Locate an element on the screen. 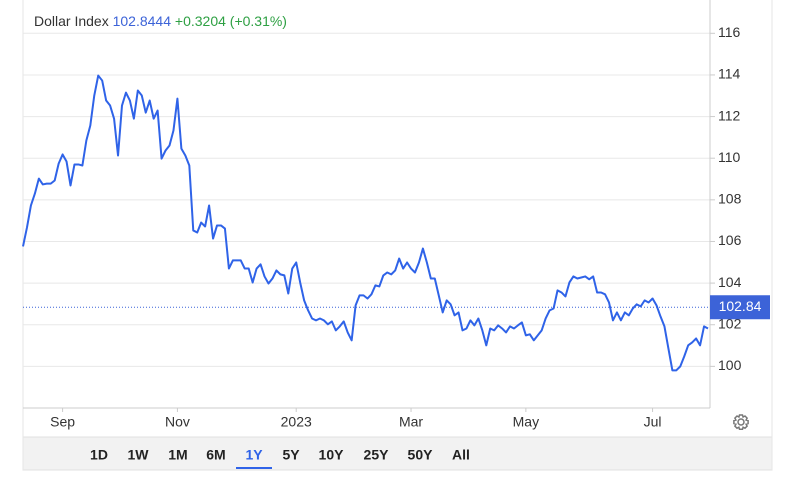  range-button: 1Y is located at coordinates (254, 455).